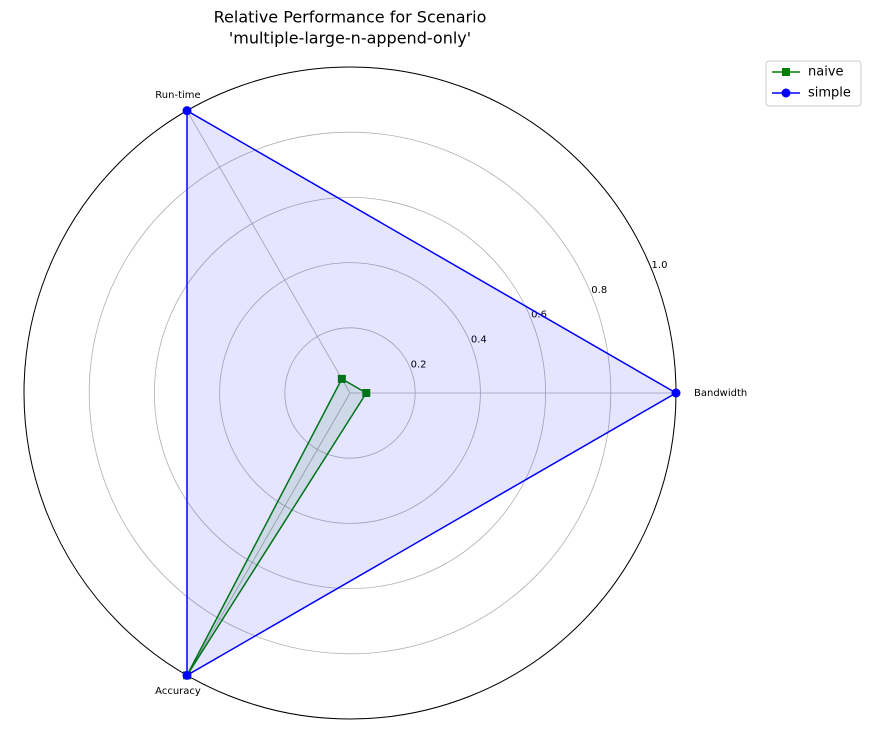  What do you see at coordinates (599, 290) in the screenshot?
I see `r-tick-label: 0.8` at bounding box center [599, 290].